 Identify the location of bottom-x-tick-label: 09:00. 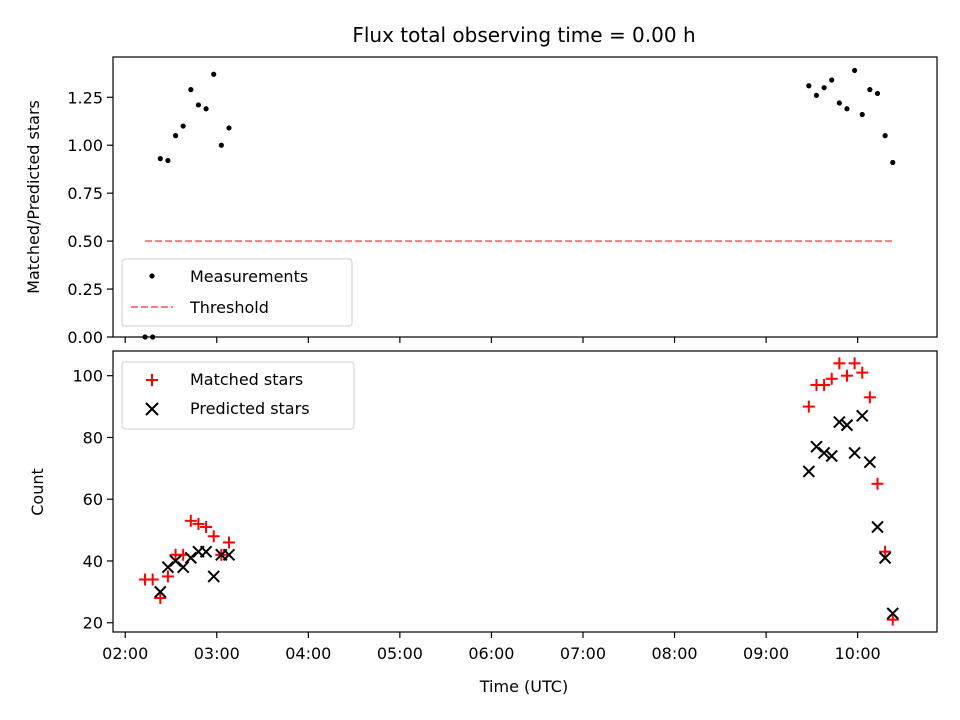
(766, 653).